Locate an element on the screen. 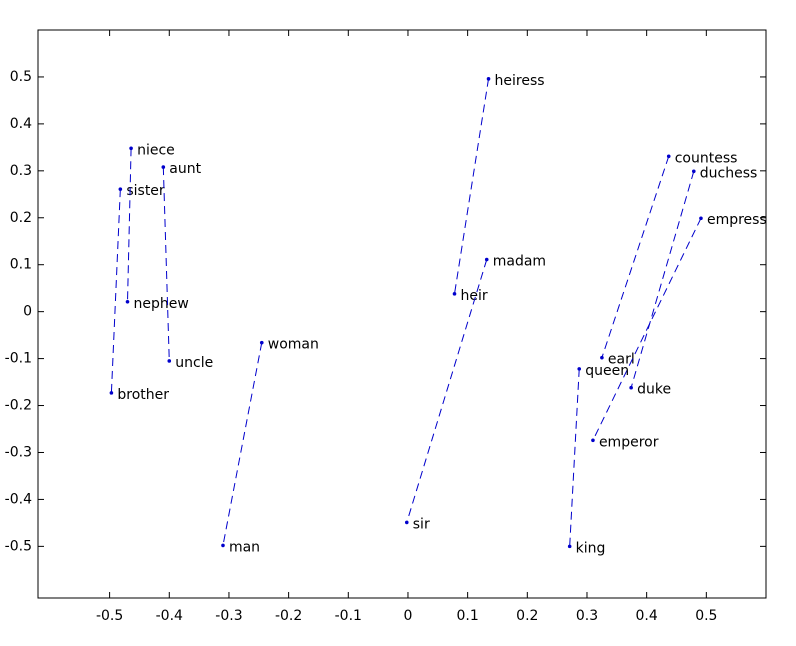  point-label: uncle is located at coordinates (194, 363).